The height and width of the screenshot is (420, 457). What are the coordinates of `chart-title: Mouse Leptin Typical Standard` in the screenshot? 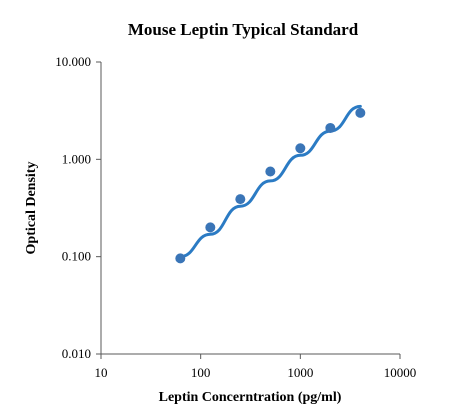 It's located at (243, 29).